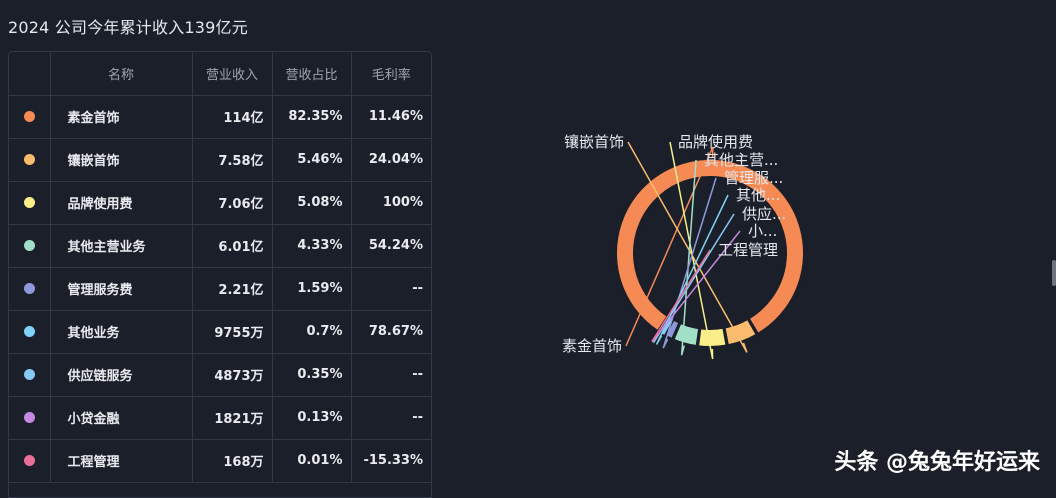 The width and height of the screenshot is (1056, 498). I want to click on row-margin: -15.33%, so click(391, 461).